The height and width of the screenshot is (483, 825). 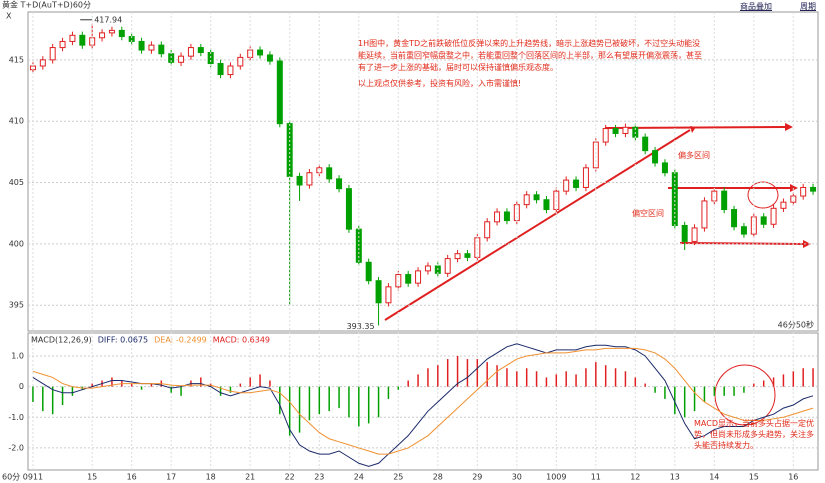 I want to click on y-tick-label: -2.0, so click(x=16, y=447).